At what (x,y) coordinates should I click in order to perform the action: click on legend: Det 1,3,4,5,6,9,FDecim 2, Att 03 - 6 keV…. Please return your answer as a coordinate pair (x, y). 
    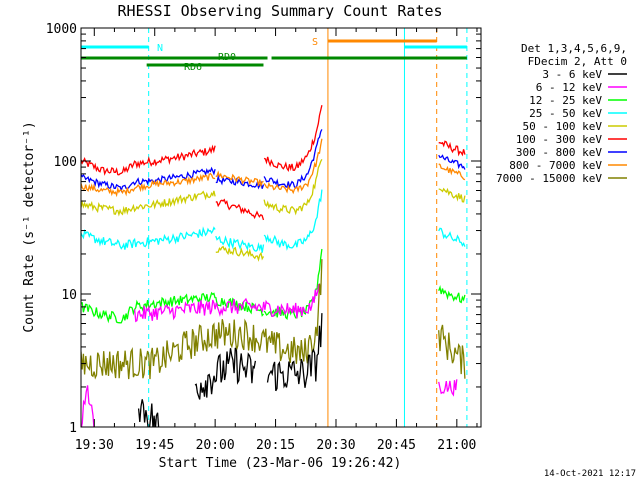
    Looking at the image, I should click on (561, 113).